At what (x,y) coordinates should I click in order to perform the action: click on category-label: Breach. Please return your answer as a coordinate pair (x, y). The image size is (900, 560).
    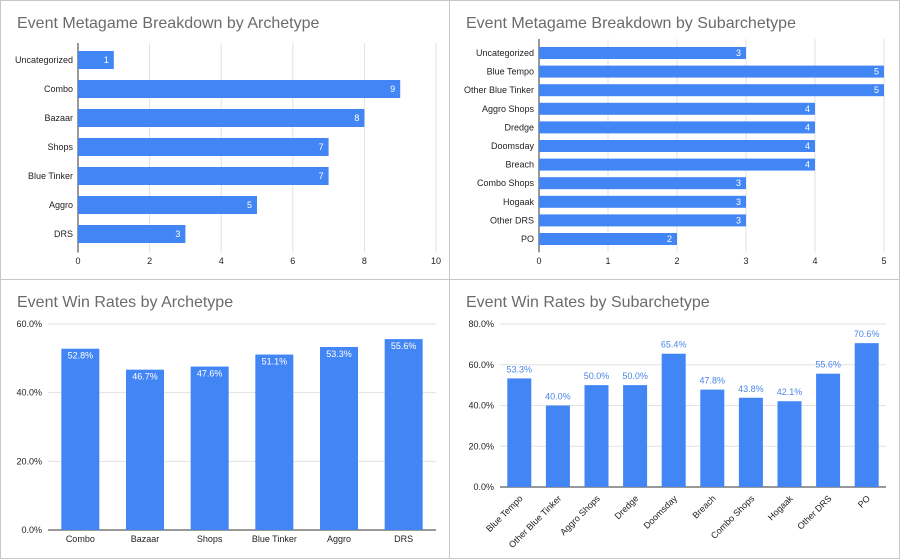
    Looking at the image, I should click on (519, 165).